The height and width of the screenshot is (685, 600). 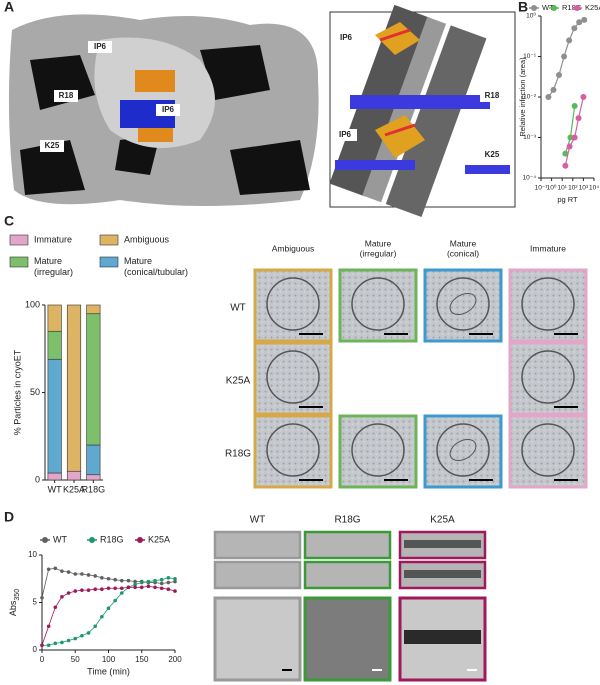 What do you see at coordinates (35, 602) in the screenshot?
I see `y-tick-label: 5` at bounding box center [35, 602].